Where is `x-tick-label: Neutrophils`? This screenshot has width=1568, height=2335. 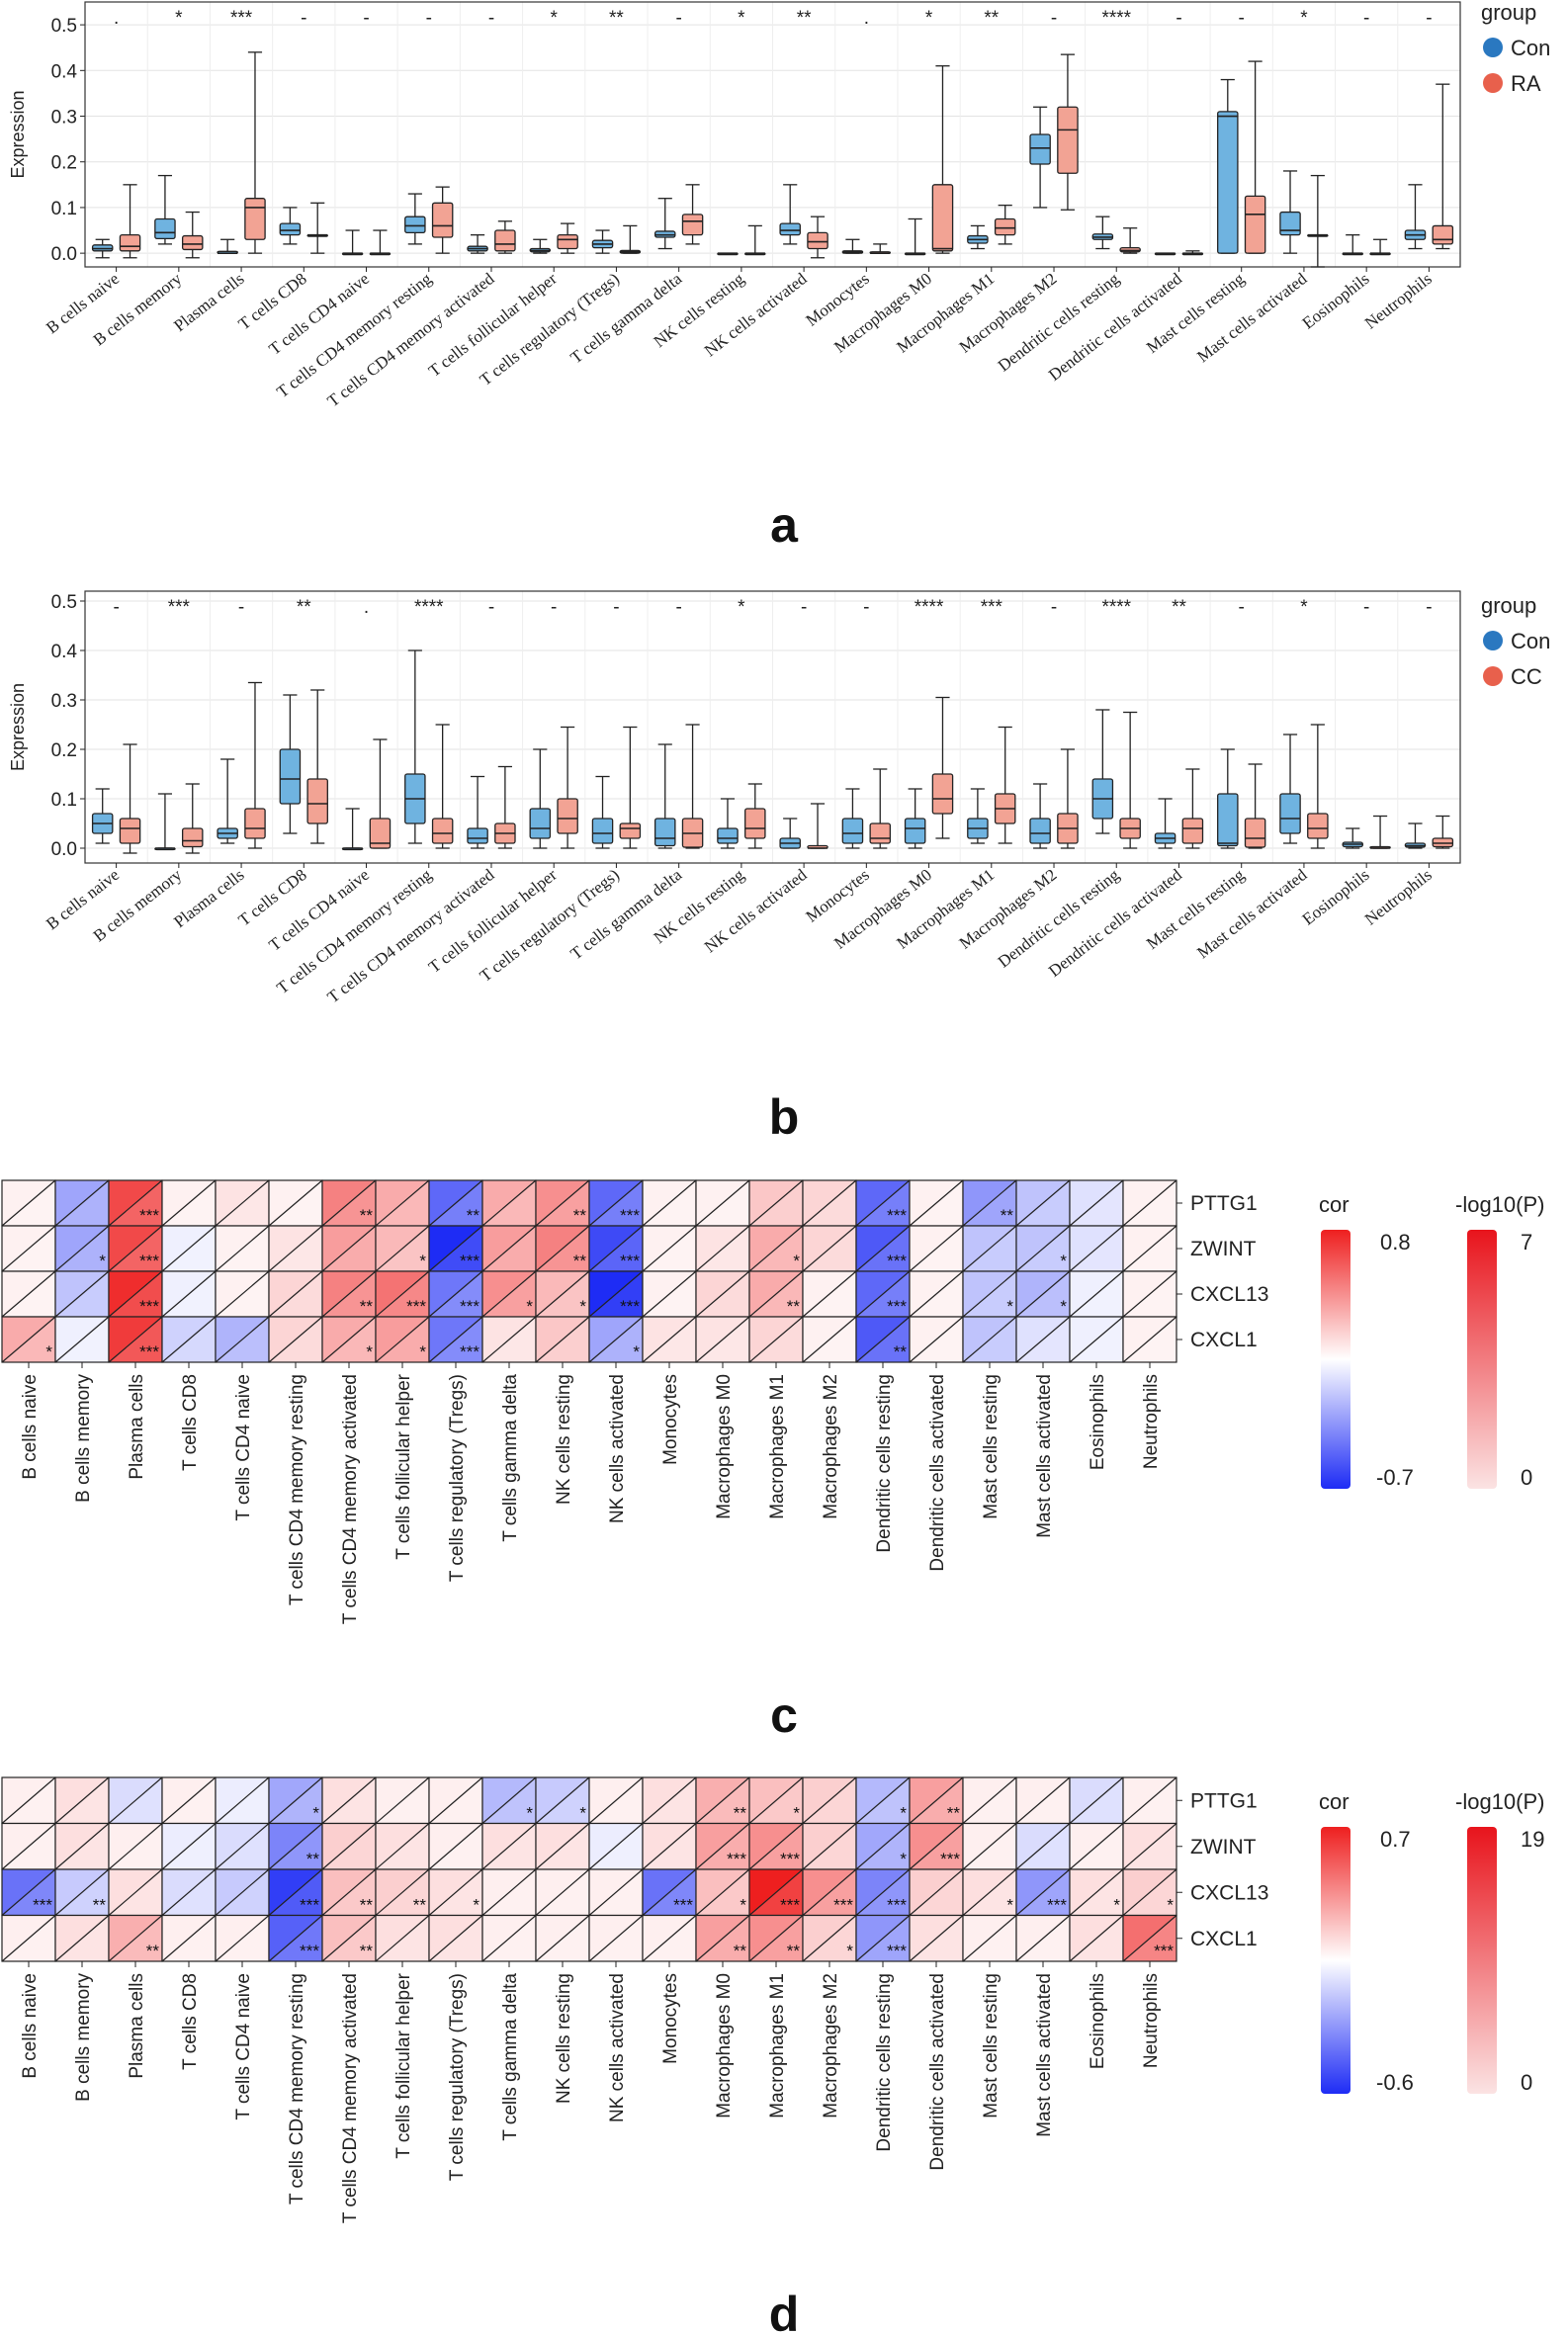
x-tick-label: Neutrophils is located at coordinates (1398, 897).